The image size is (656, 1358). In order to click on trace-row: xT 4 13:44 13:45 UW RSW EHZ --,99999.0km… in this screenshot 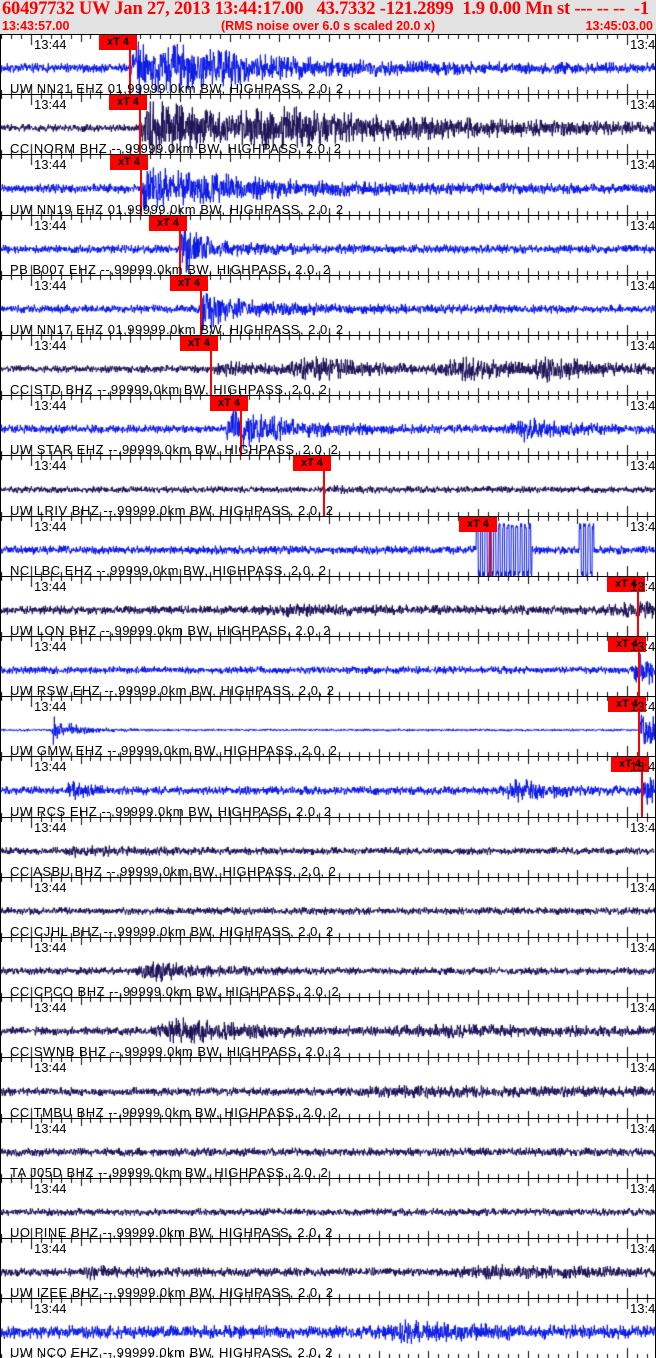, I will do `click(328, 666)`.